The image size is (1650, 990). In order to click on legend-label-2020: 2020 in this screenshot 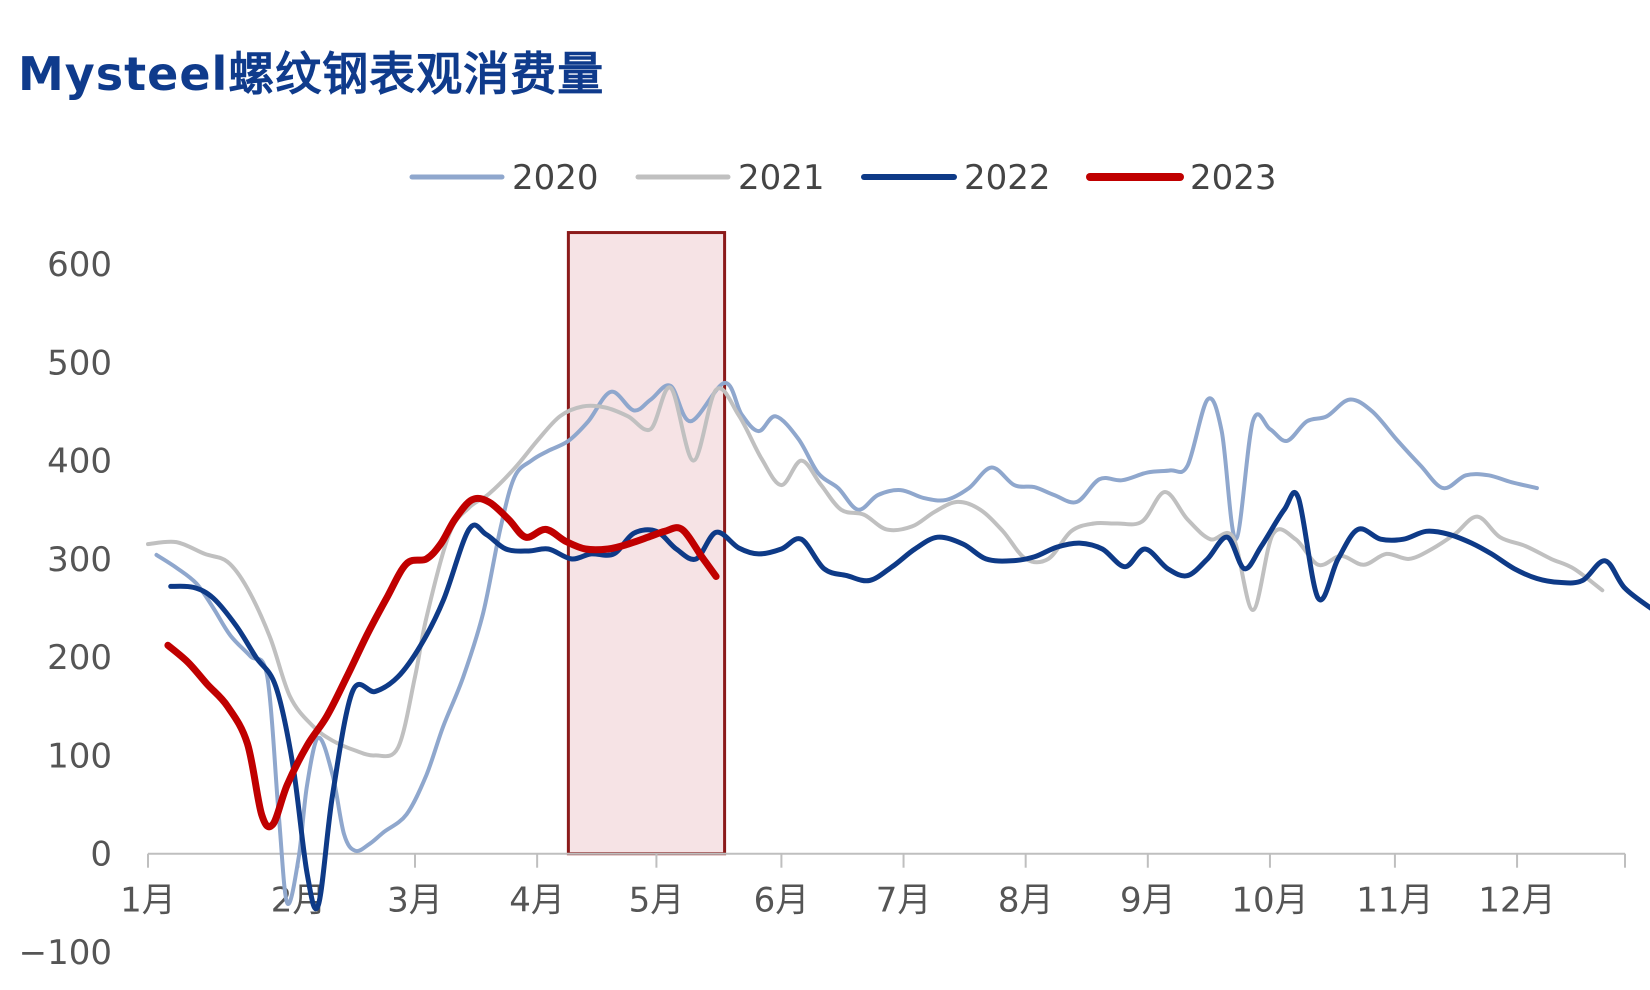, I will do `click(555, 178)`.